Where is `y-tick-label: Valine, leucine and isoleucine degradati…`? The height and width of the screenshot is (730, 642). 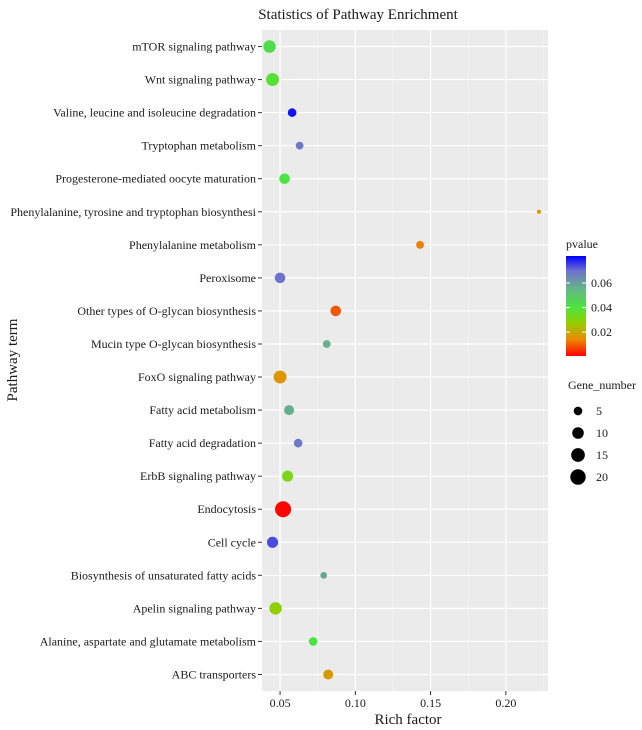 y-tick-label: Valine, leucine and isoleucine degradati… is located at coordinates (154, 113).